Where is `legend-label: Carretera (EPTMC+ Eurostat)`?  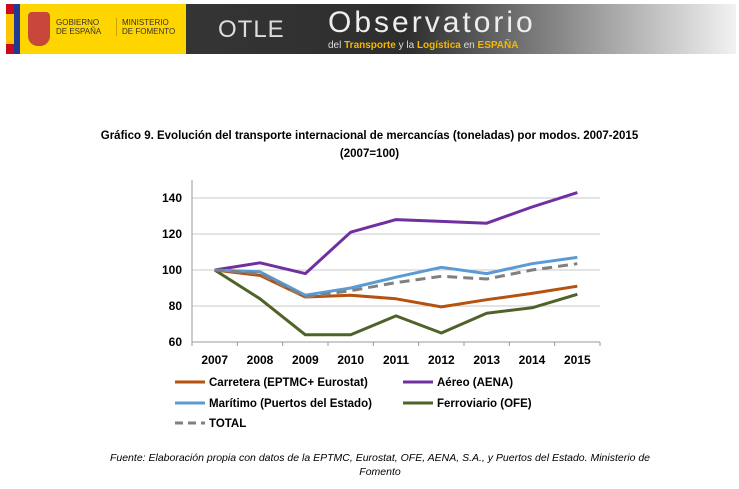
legend-label: Carretera (EPTMC+ Eurostat) is located at coordinates (288, 383).